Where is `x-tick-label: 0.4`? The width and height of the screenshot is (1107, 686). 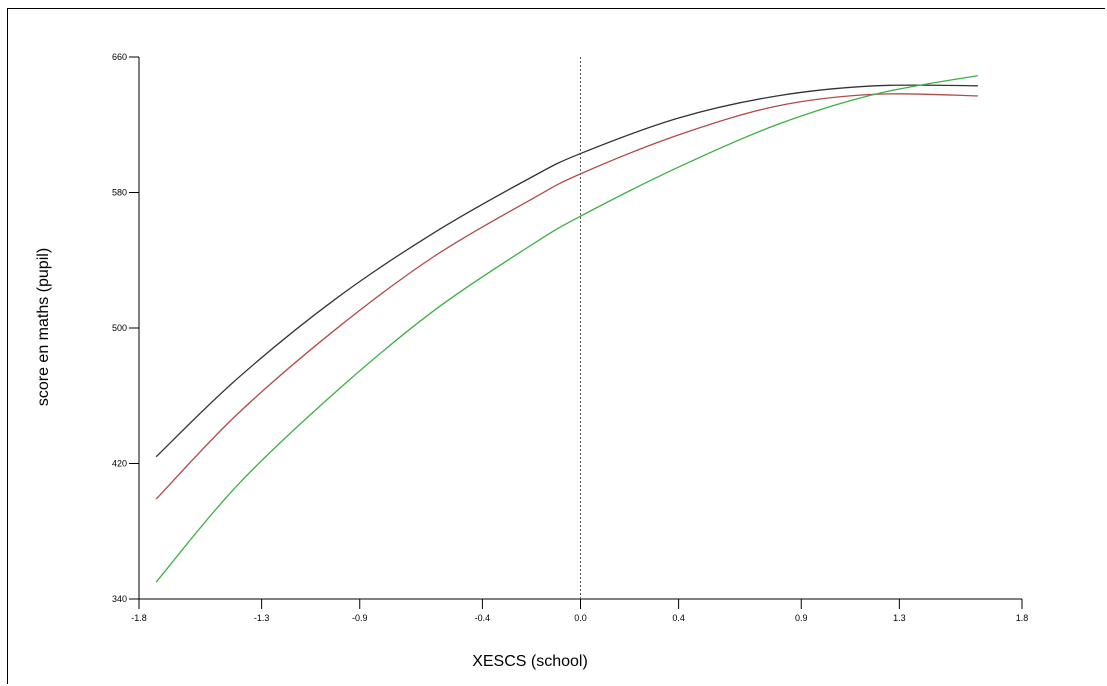
x-tick-label: 0.4 is located at coordinates (678, 618).